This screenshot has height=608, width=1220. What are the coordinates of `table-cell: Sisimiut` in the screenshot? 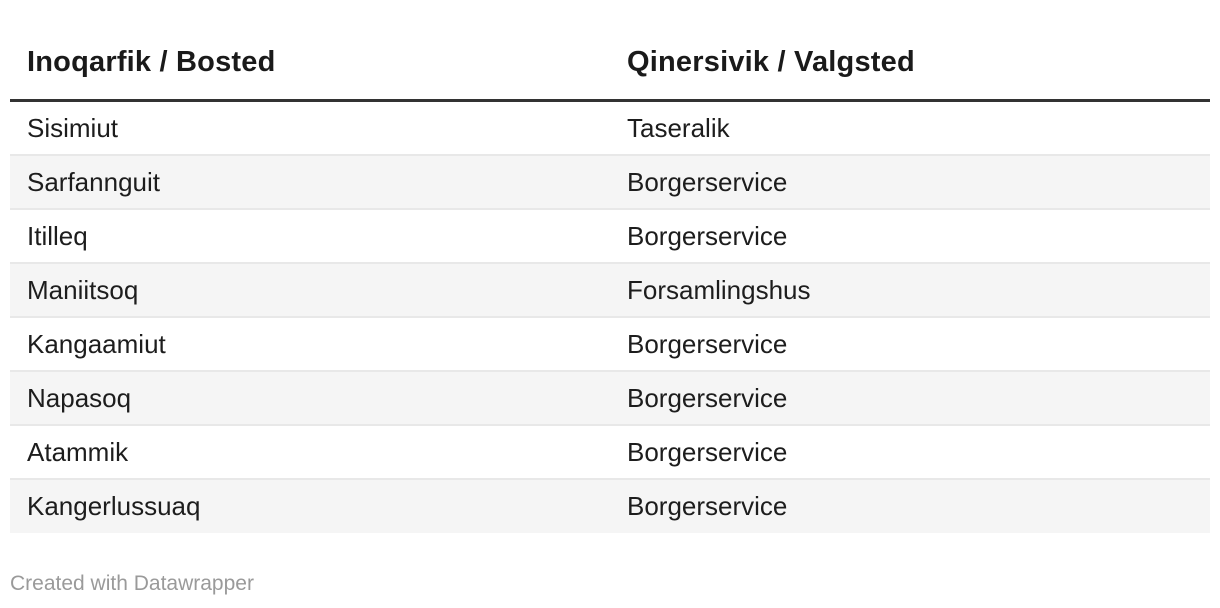 It's located at (73, 127).